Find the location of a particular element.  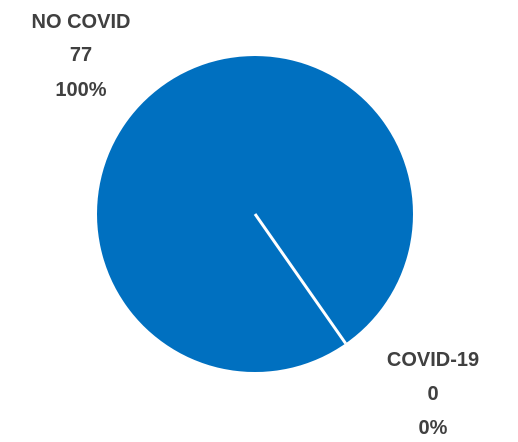

data-label-covid-19: COVID-19 0 0% is located at coordinates (433, 394).